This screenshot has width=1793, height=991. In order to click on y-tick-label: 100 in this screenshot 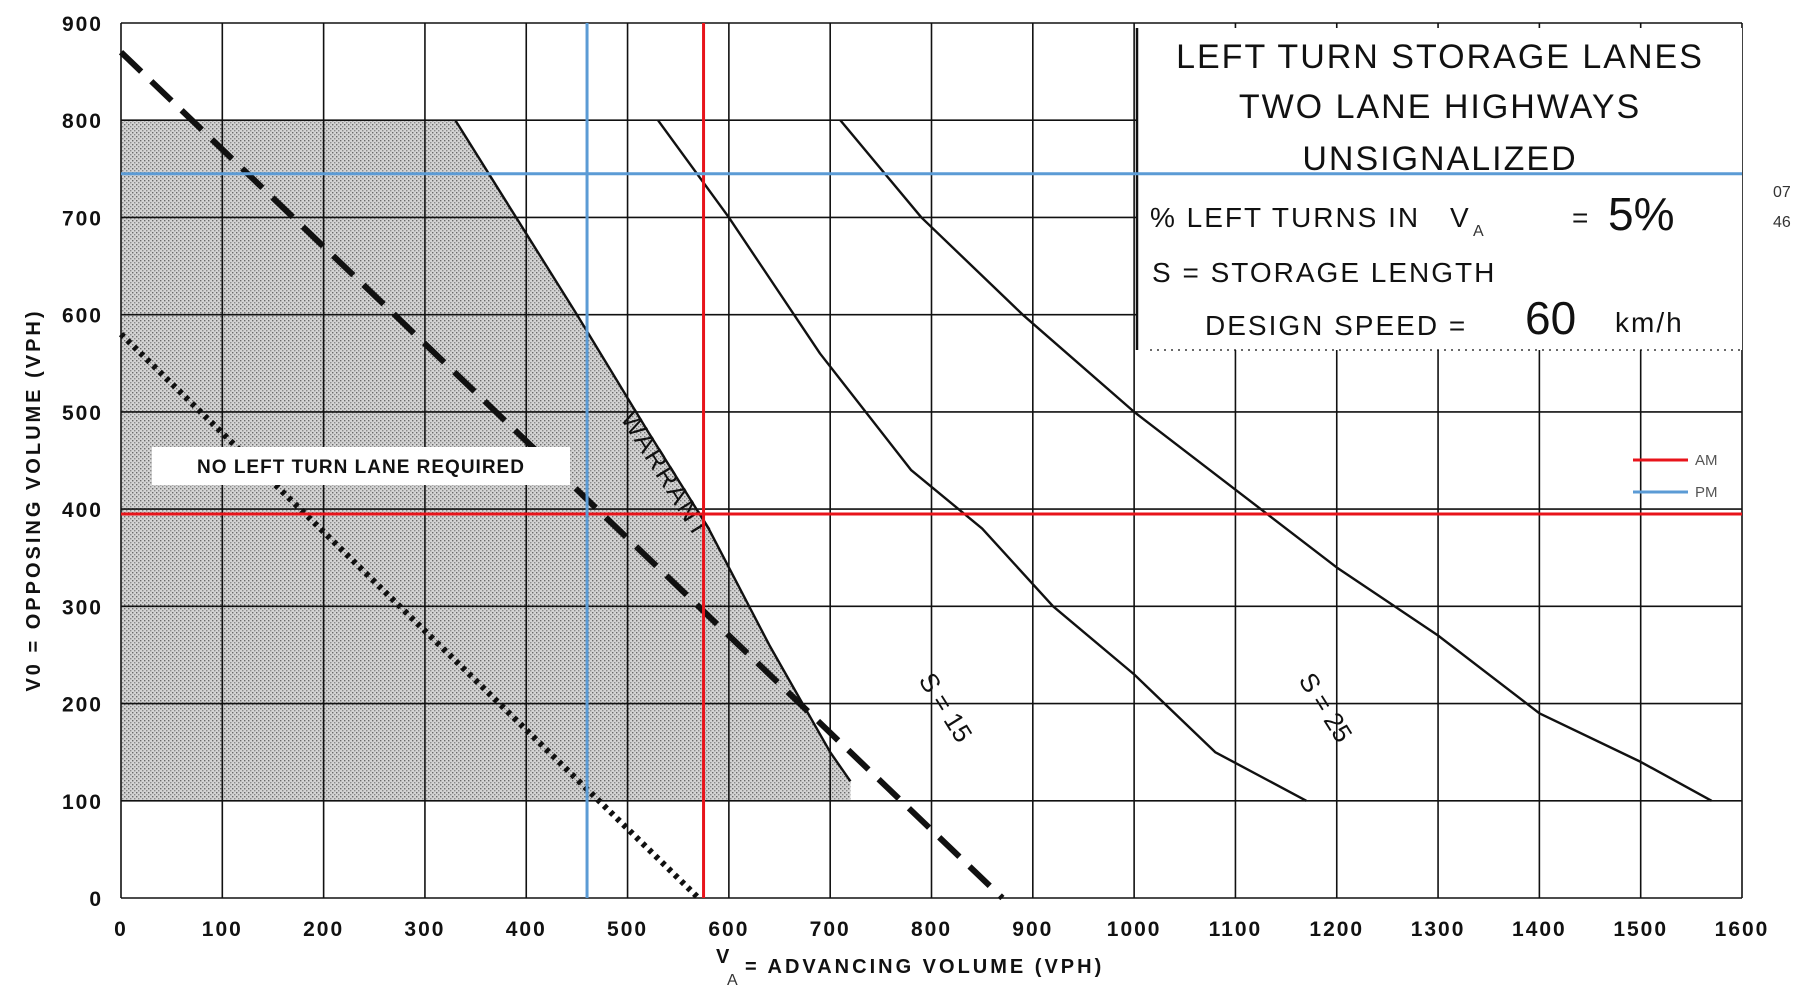, I will do `click(82, 802)`.